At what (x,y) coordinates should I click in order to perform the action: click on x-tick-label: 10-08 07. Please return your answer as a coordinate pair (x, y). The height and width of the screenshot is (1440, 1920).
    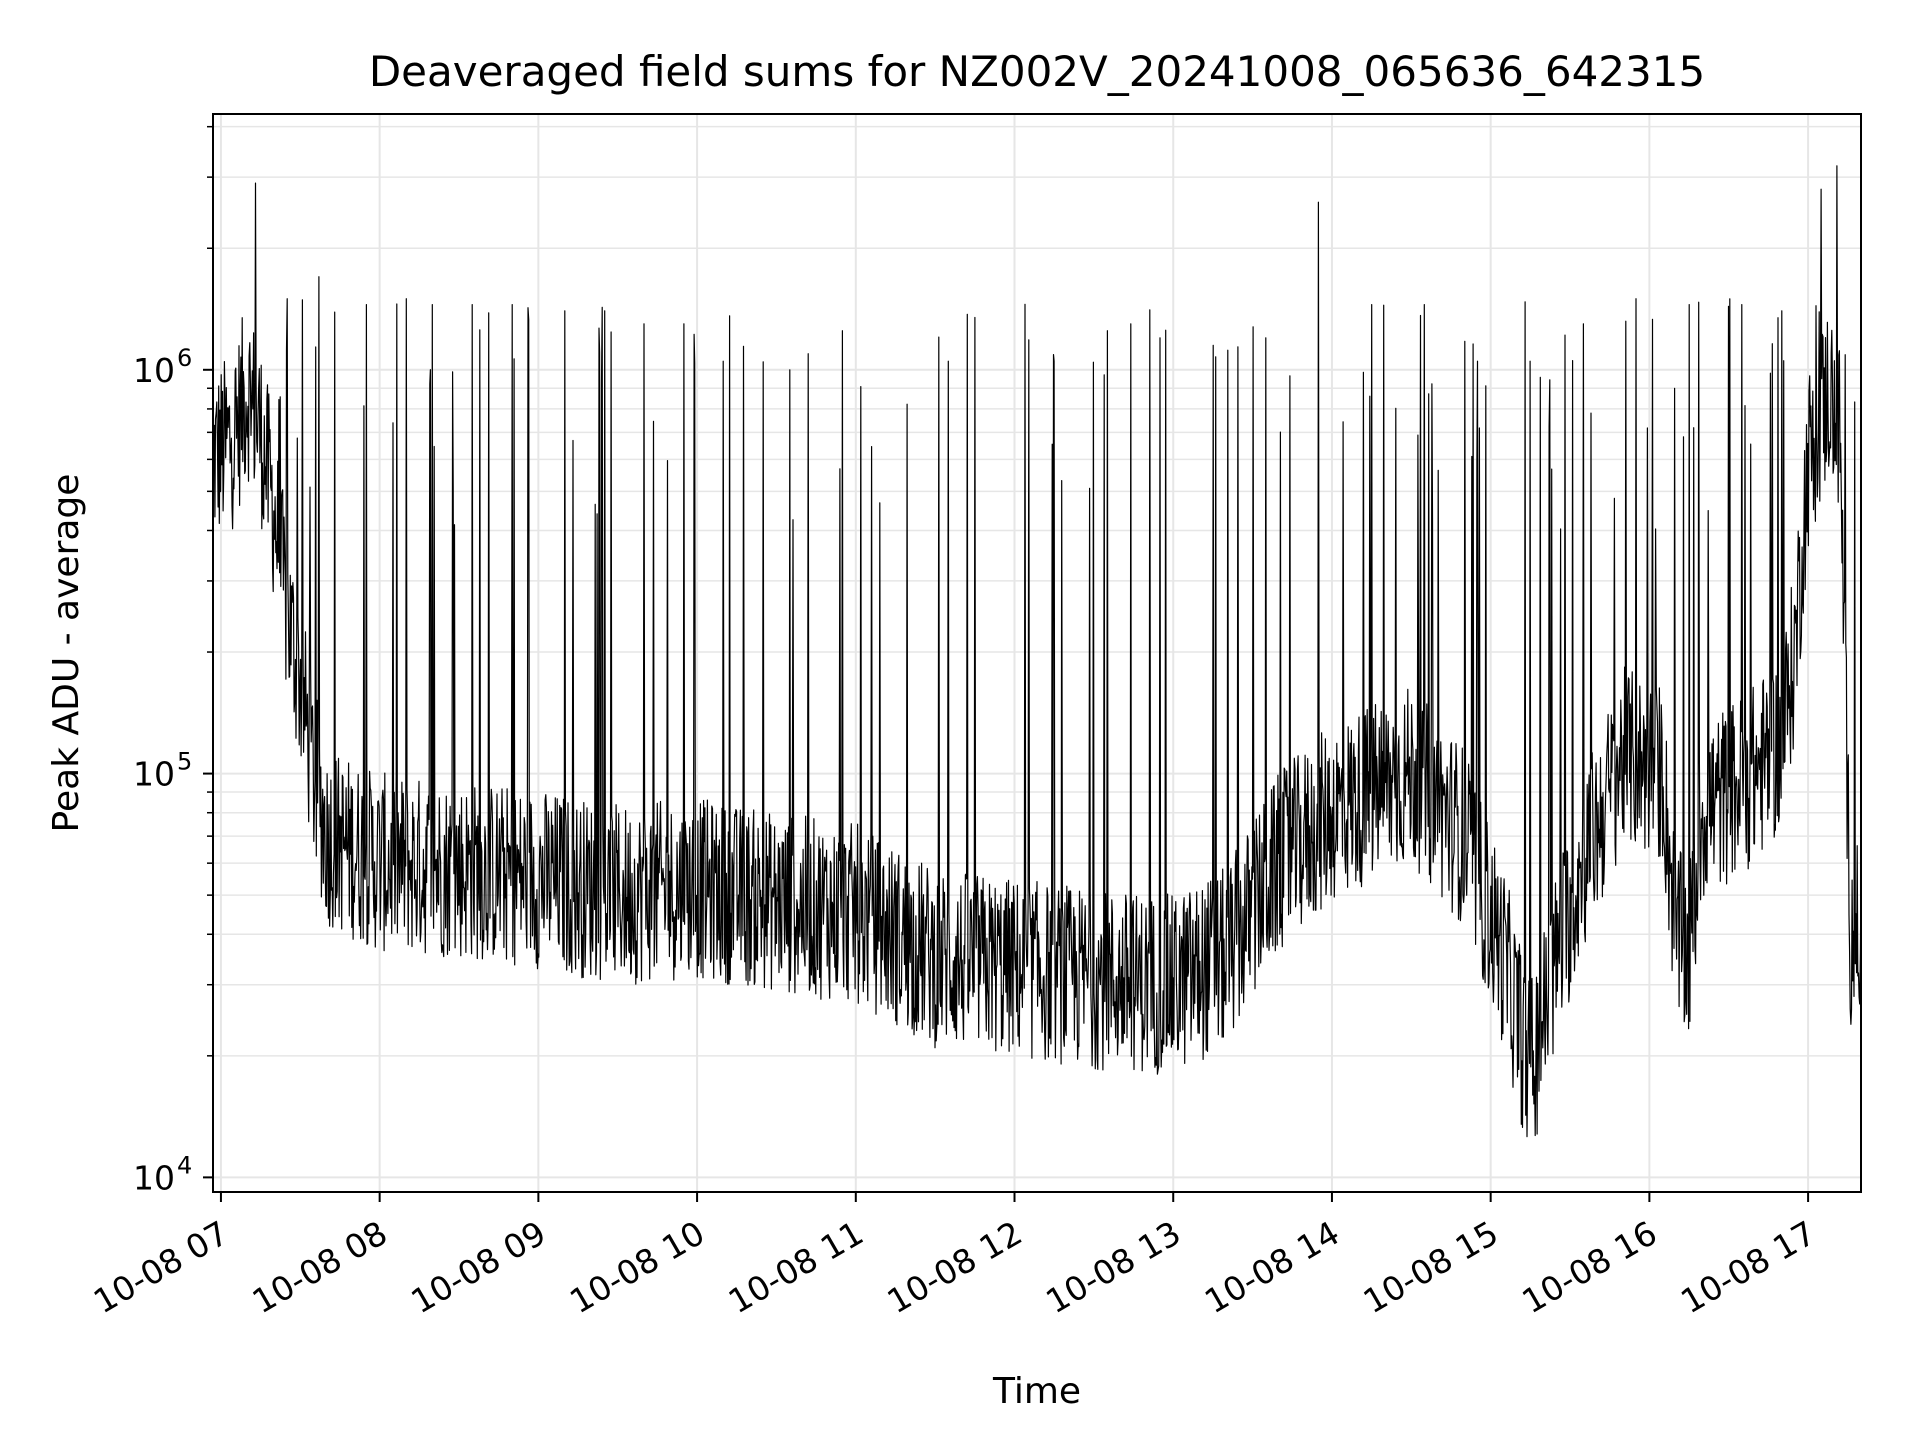
    Looking at the image, I should click on (161, 1267).